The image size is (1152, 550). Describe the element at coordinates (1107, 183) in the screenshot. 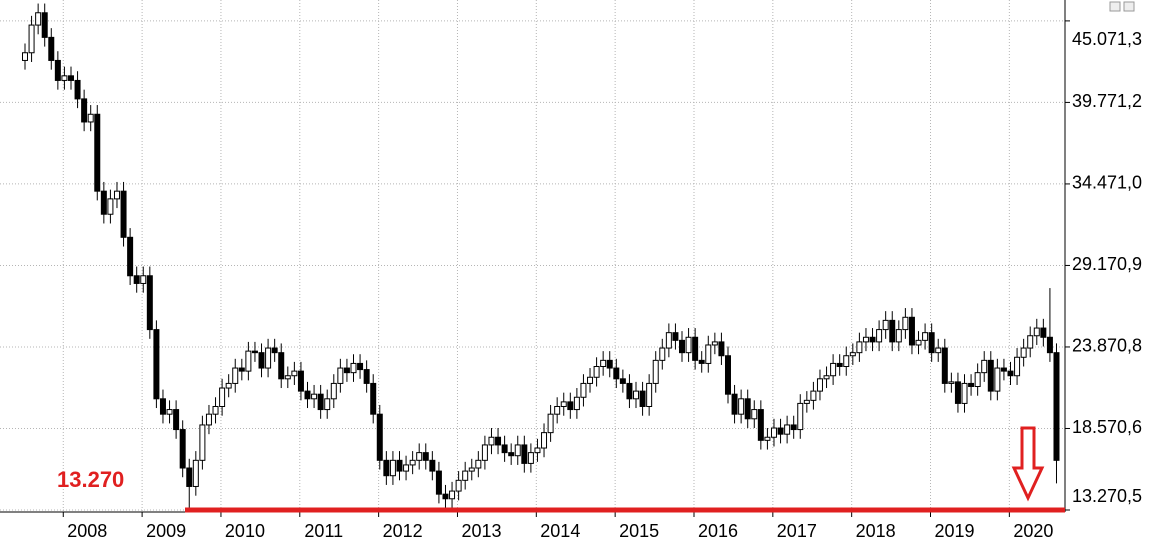

I see `y-tick-label: 34.471,0` at that location.